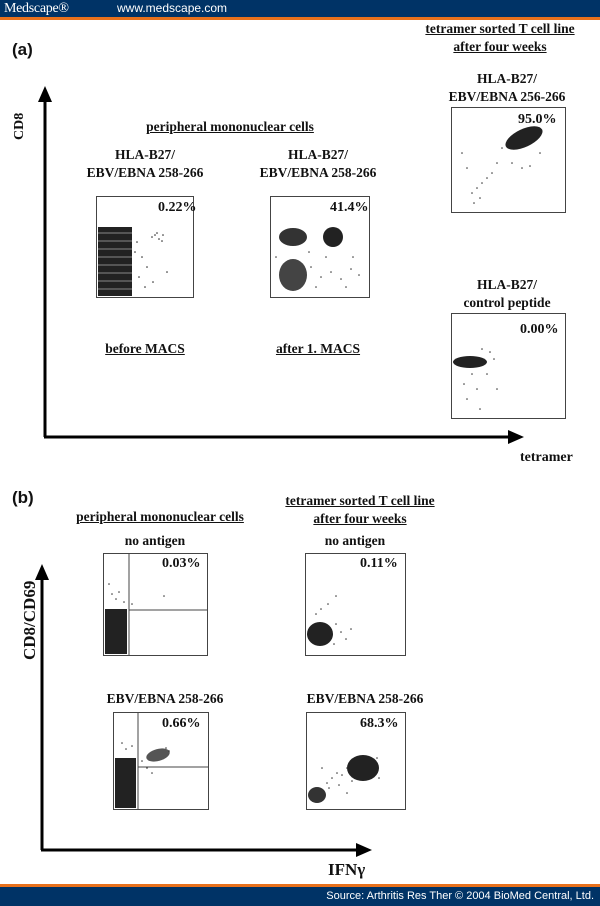  Describe the element at coordinates (318, 348) in the screenshot. I see `plot-a2-caption: after 1. MACS` at that location.